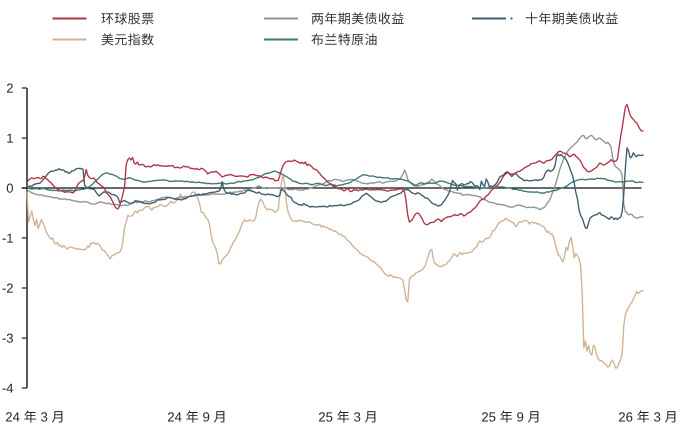 This screenshot has height=432, width=682. Describe the element at coordinates (511, 18) in the screenshot. I see `legend-swatch-dot` at that location.